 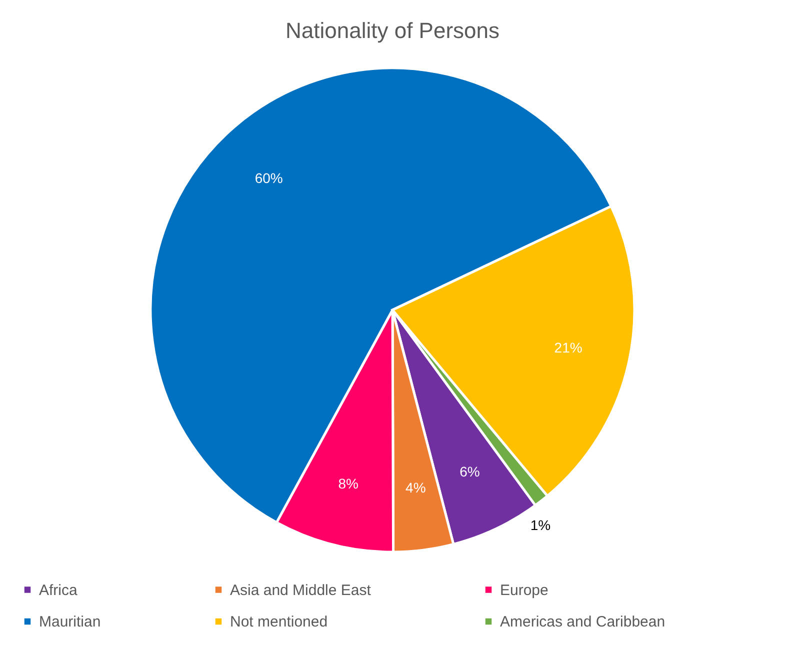 What do you see at coordinates (279, 622) in the screenshot?
I see `legend-label: Not mentioned` at bounding box center [279, 622].